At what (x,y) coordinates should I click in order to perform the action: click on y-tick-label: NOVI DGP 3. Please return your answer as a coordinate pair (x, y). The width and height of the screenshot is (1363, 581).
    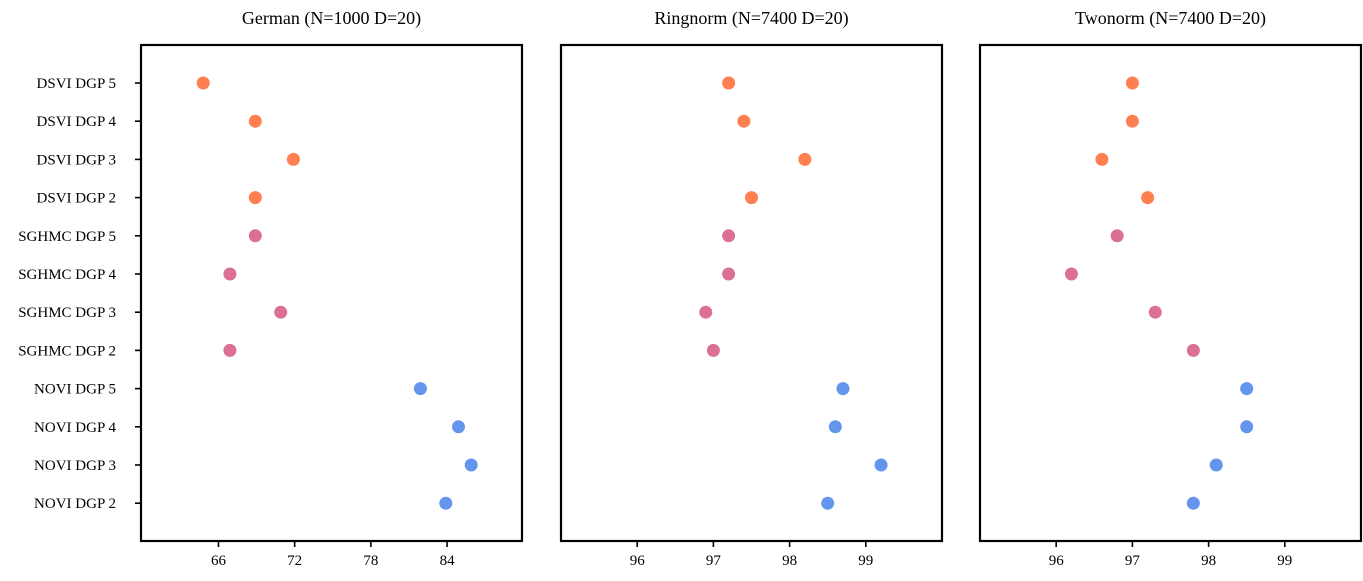
    Looking at the image, I should click on (75, 466).